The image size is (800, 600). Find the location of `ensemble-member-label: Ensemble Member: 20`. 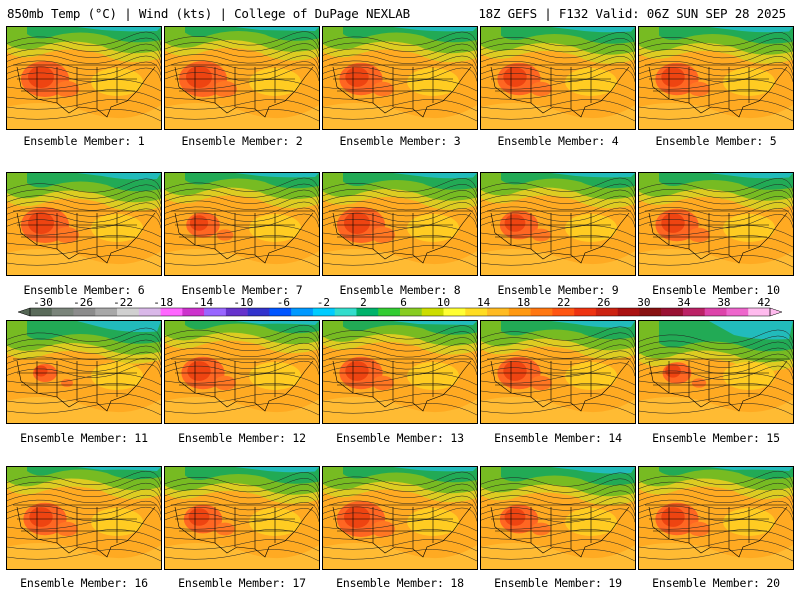

ensemble-member-label: Ensemble Member: 20 is located at coordinates (716, 583).